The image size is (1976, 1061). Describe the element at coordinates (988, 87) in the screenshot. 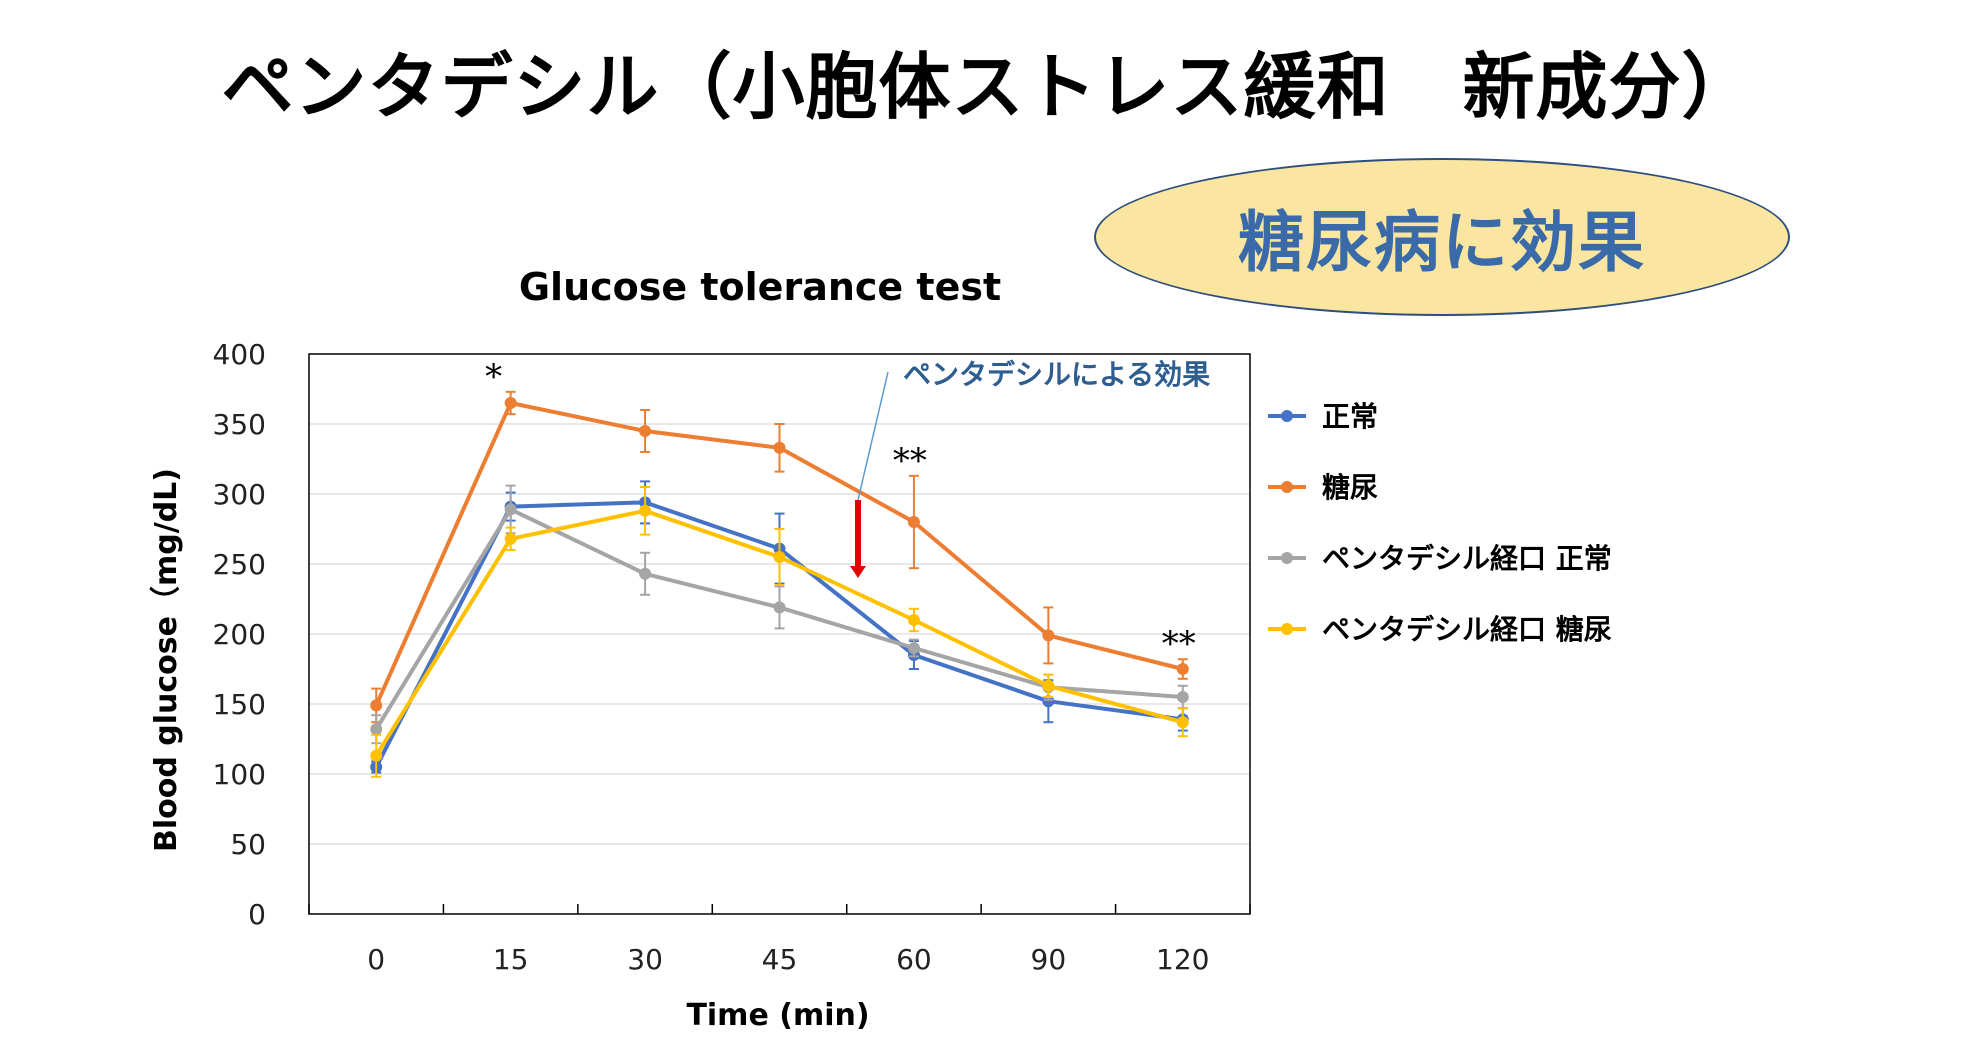

I see `page-title: ペンタデシル（小胞体ストレス緩和 新成分）` at that location.